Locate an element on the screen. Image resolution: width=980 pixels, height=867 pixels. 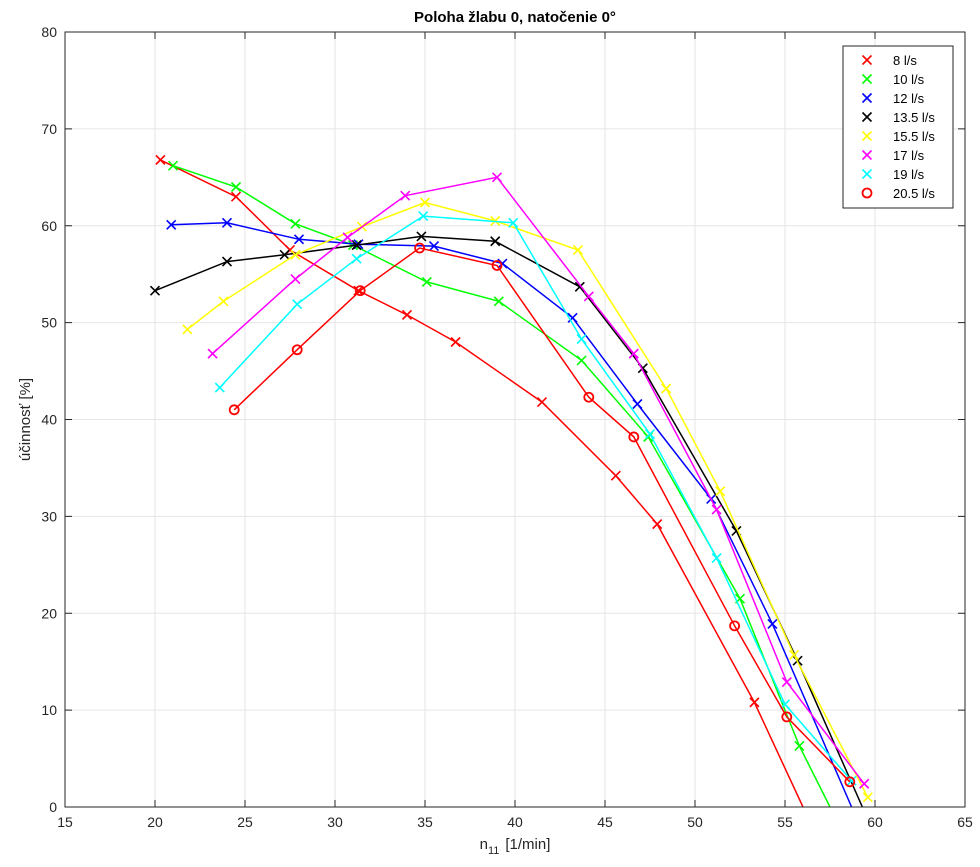
x-tick-label: 20 is located at coordinates (155, 822).